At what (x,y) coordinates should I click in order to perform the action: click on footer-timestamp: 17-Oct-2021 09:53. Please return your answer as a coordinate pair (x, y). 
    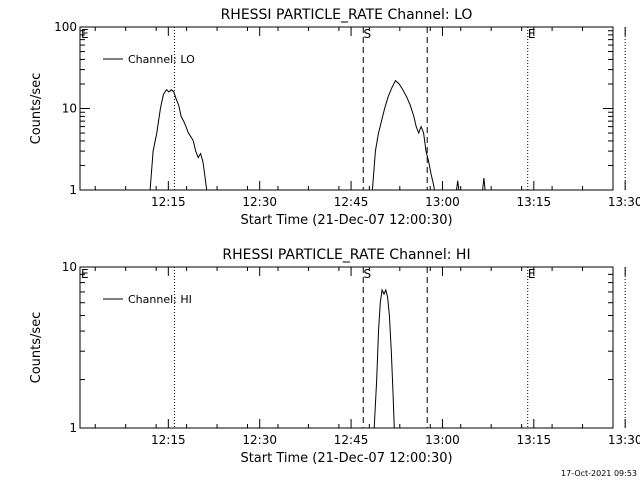
    Looking at the image, I should click on (599, 473).